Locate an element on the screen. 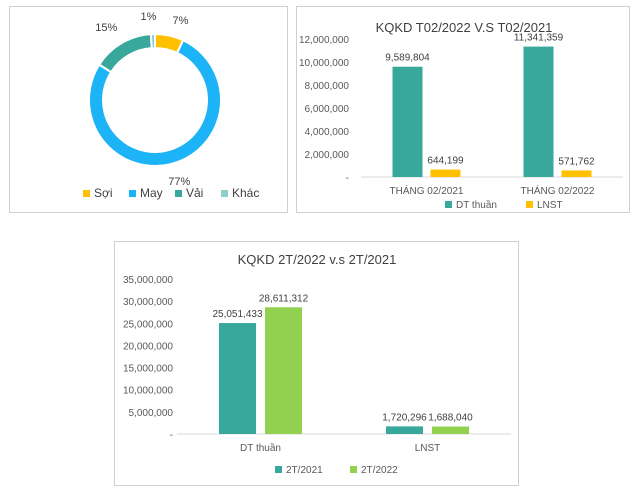 The image size is (640, 499). y-tick-label: 4,000,000 is located at coordinates (327, 132).